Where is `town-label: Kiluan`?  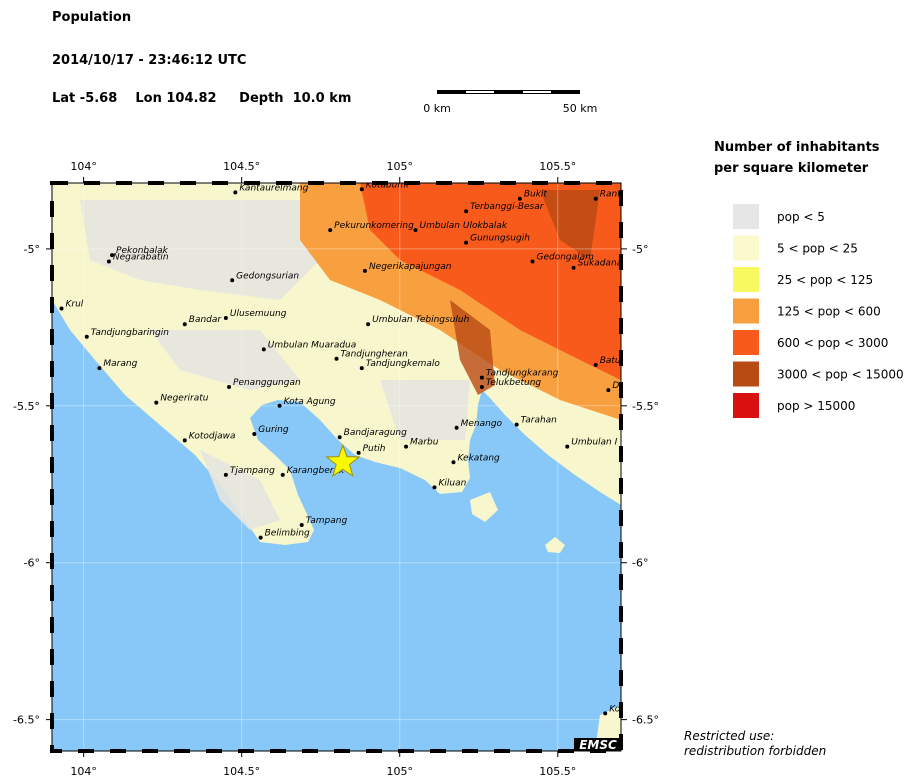
town-label: Kiluan is located at coordinates (452, 483).